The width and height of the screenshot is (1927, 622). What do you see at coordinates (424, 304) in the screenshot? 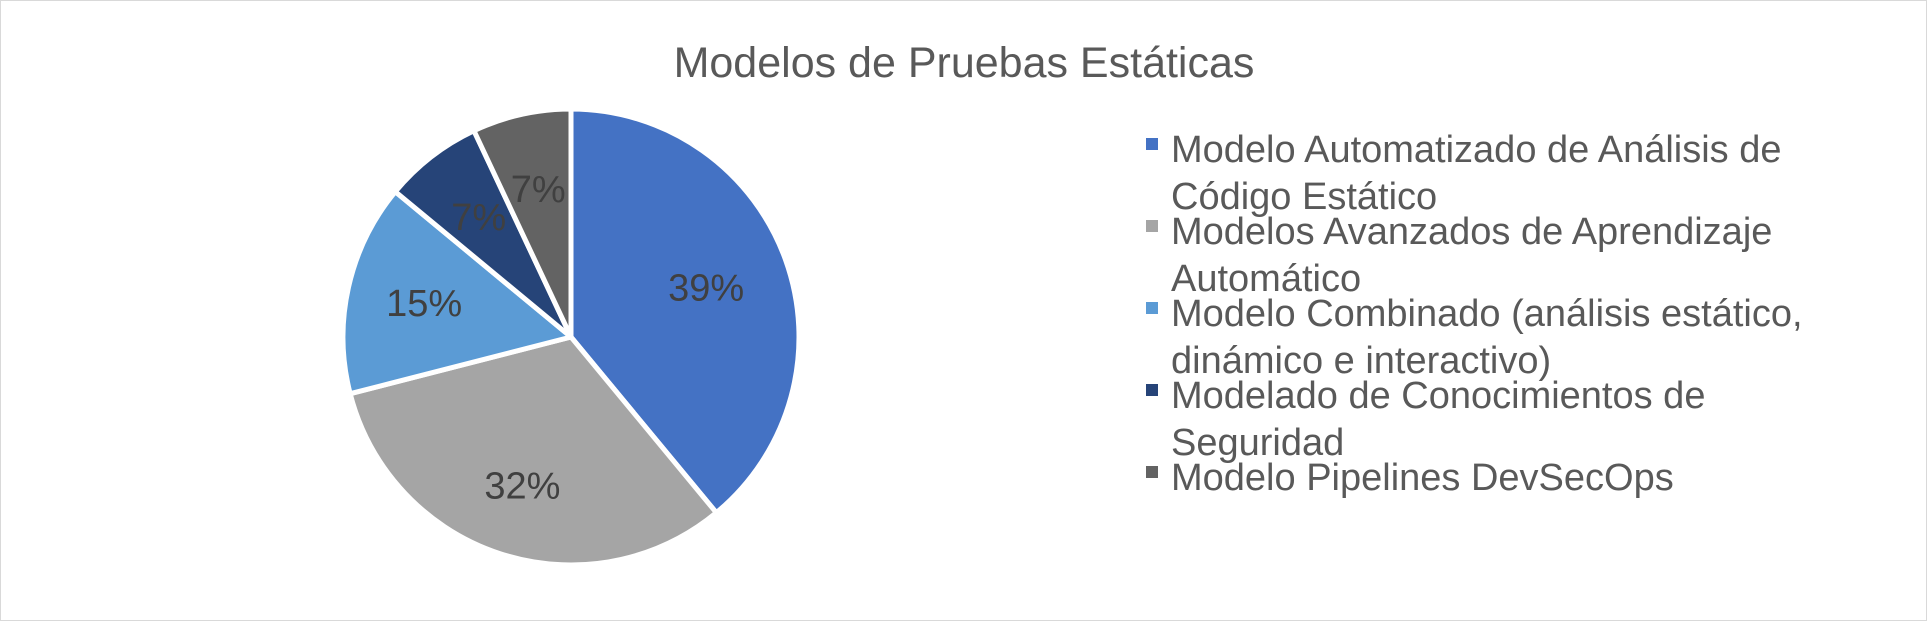
I see `data-label: 15%` at bounding box center [424, 304].